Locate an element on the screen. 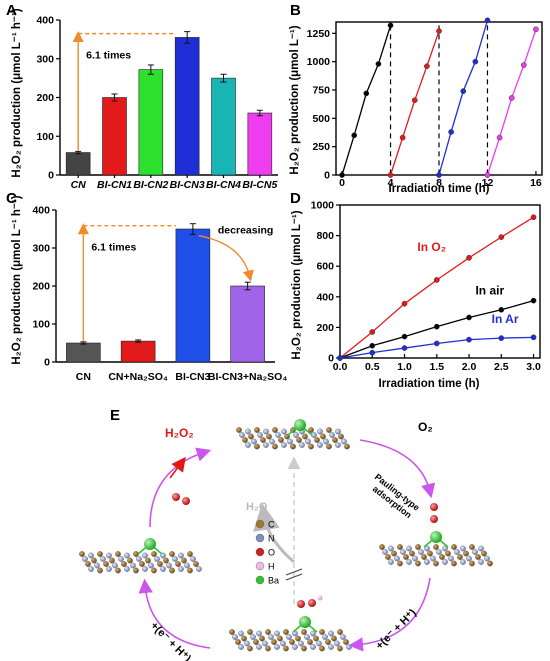  panel-a-ytick-label: 0 is located at coordinates (51, 176).